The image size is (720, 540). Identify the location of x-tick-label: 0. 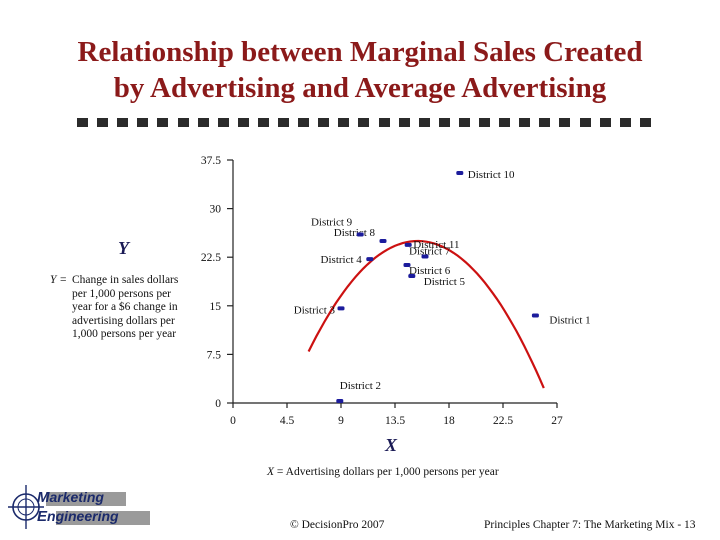
(233, 421).